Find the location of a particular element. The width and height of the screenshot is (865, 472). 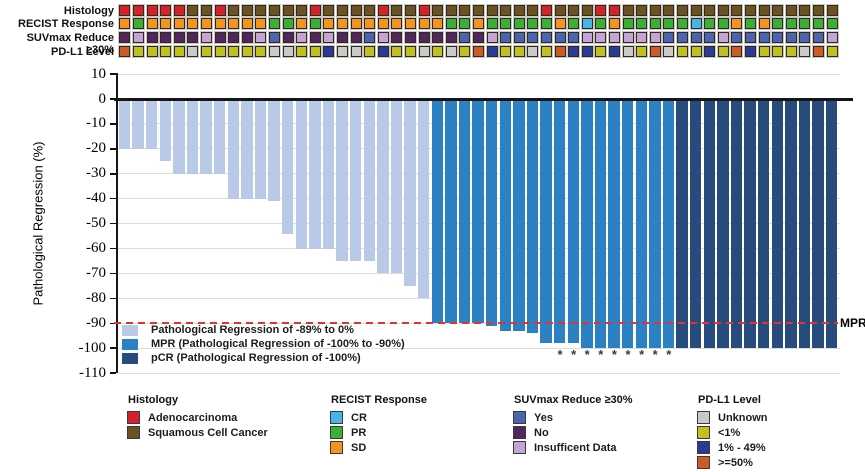

legend-item: Insufficent Data is located at coordinates (565, 447).